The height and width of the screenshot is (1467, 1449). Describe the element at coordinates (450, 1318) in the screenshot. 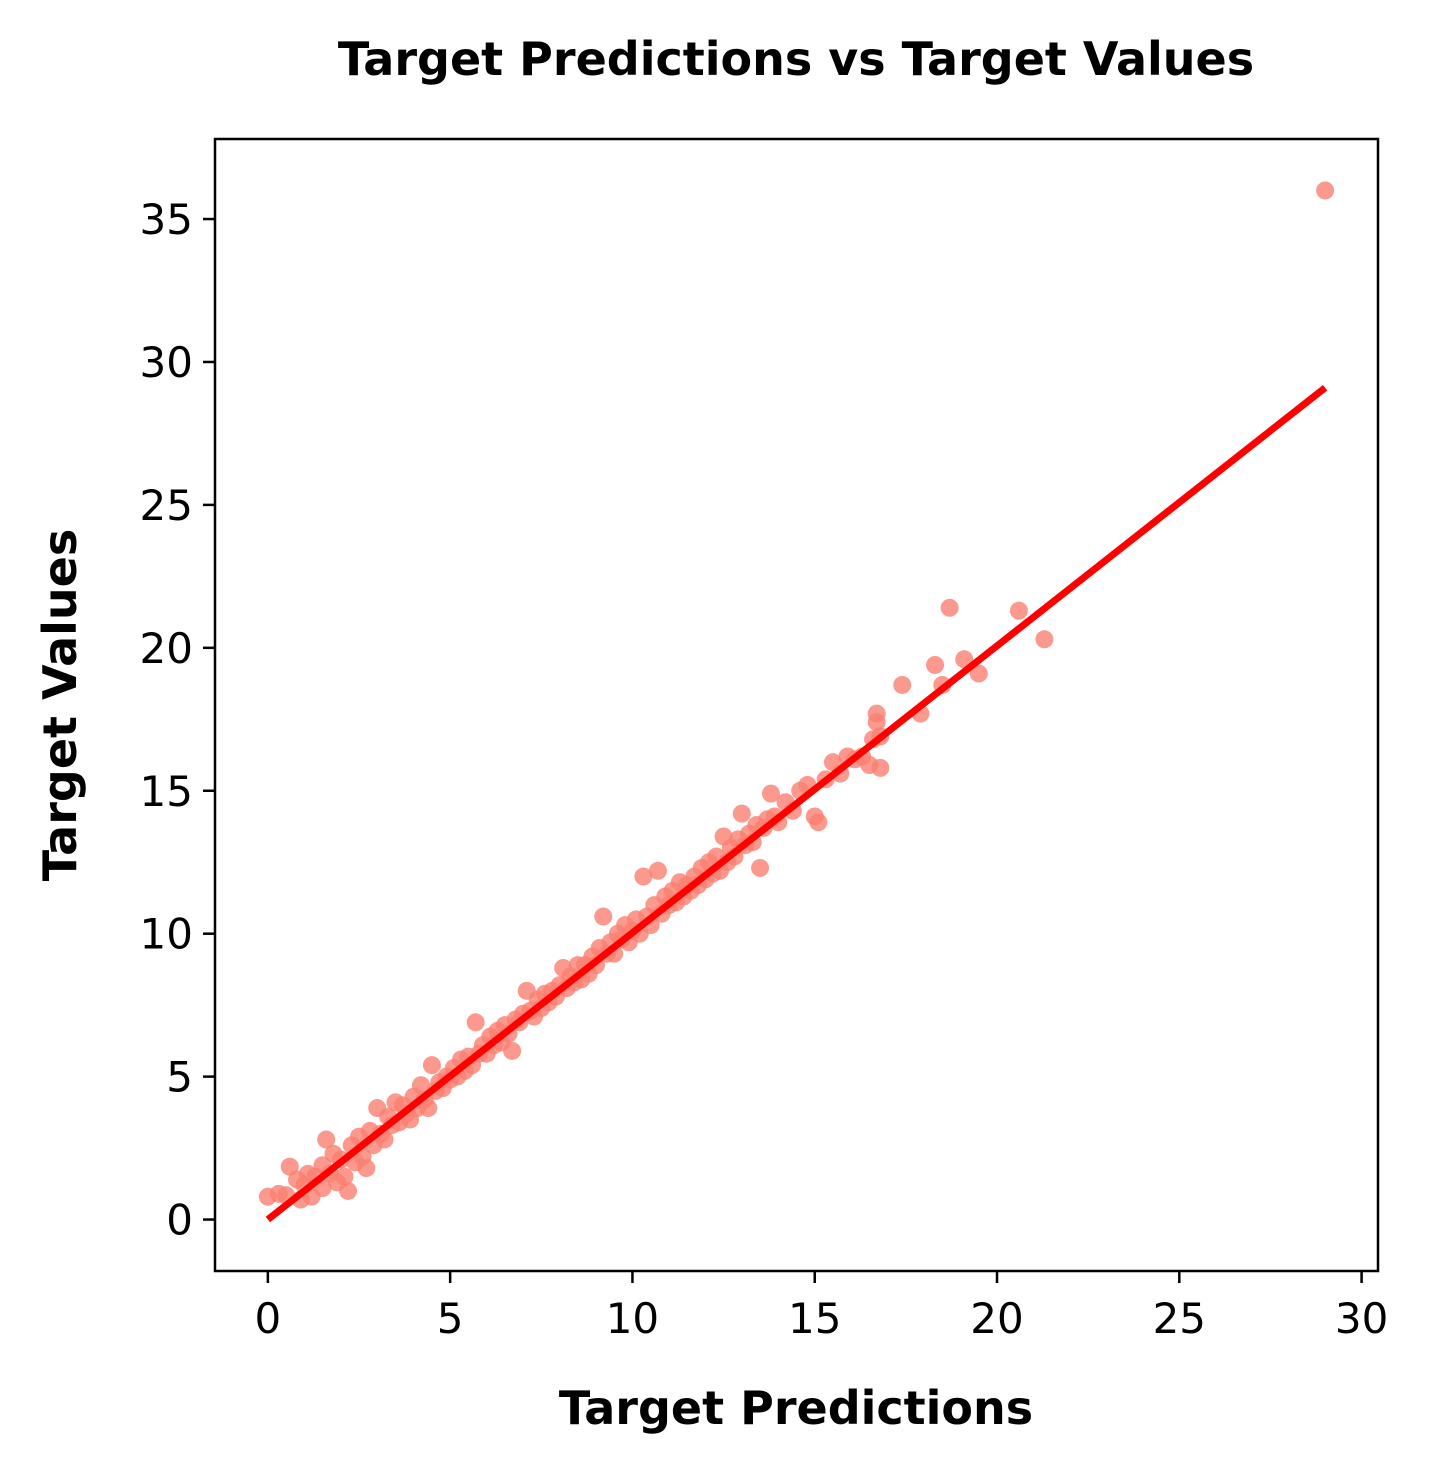

I see `x-tick-label: 5` at that location.